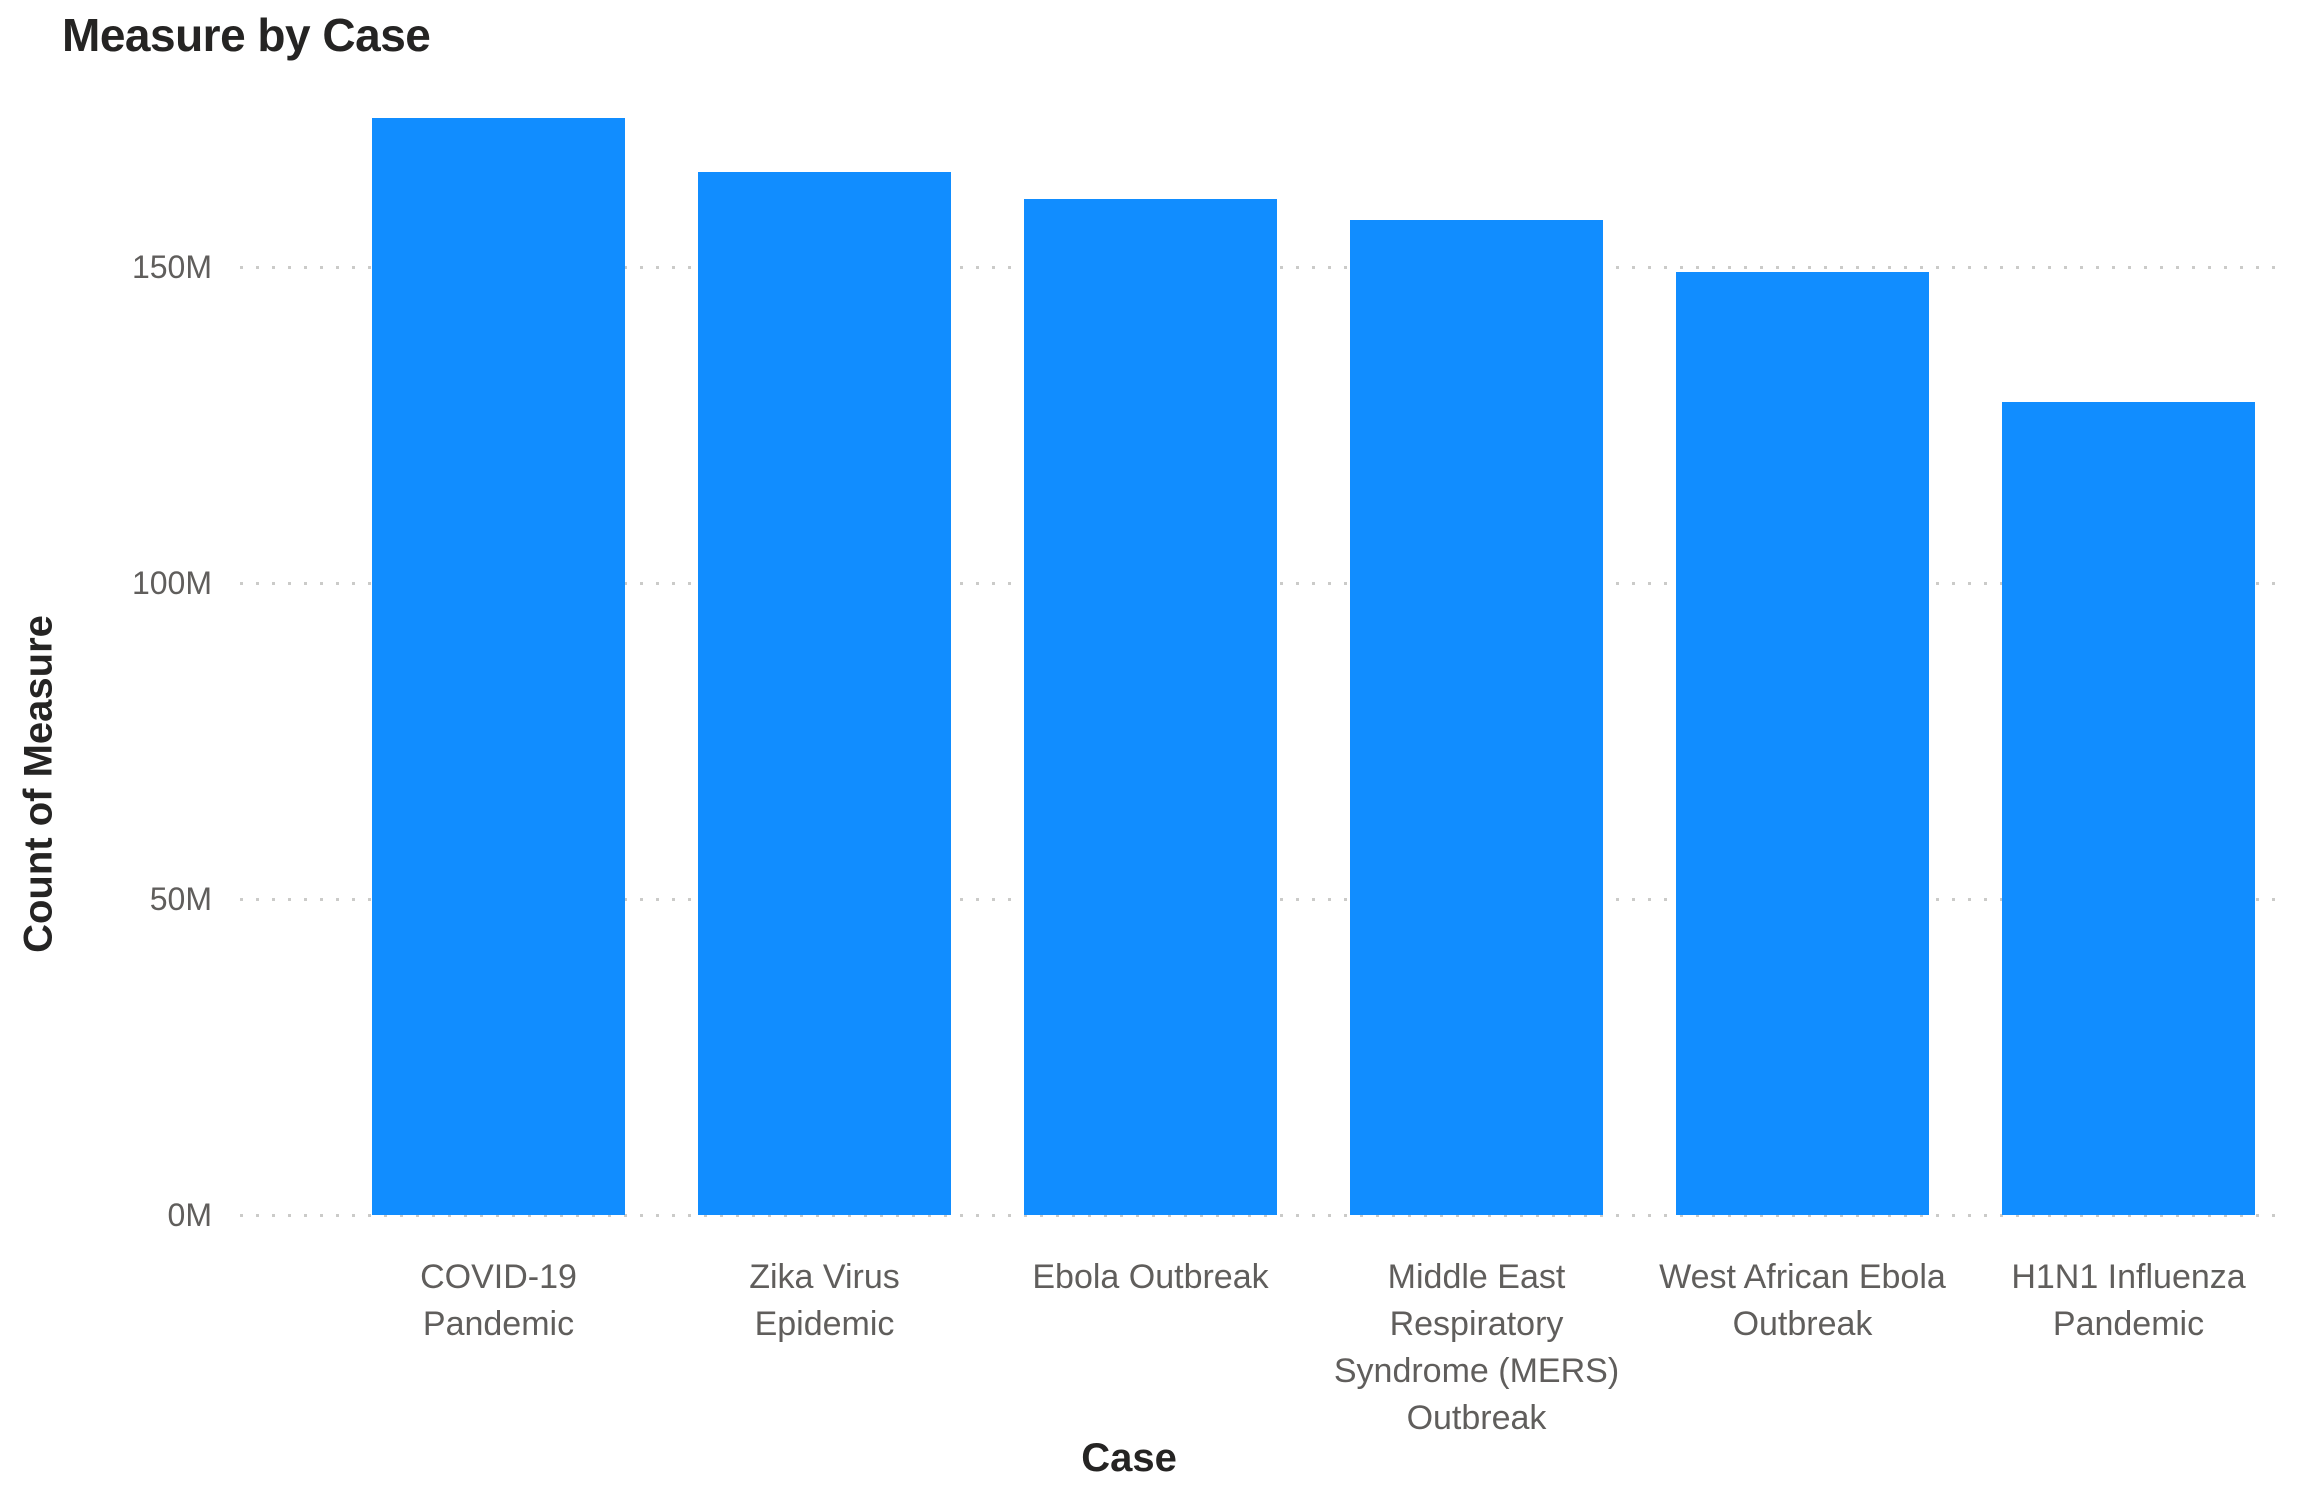 The image size is (2304, 1495). Describe the element at coordinates (2128, 1300) in the screenshot. I see `category-label: H1N1 Influenza Pandemic` at that location.